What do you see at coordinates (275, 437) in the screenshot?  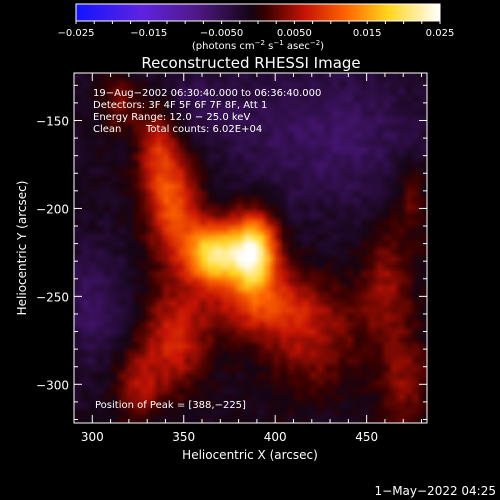 I see `x-tick-label: 400` at bounding box center [275, 437].